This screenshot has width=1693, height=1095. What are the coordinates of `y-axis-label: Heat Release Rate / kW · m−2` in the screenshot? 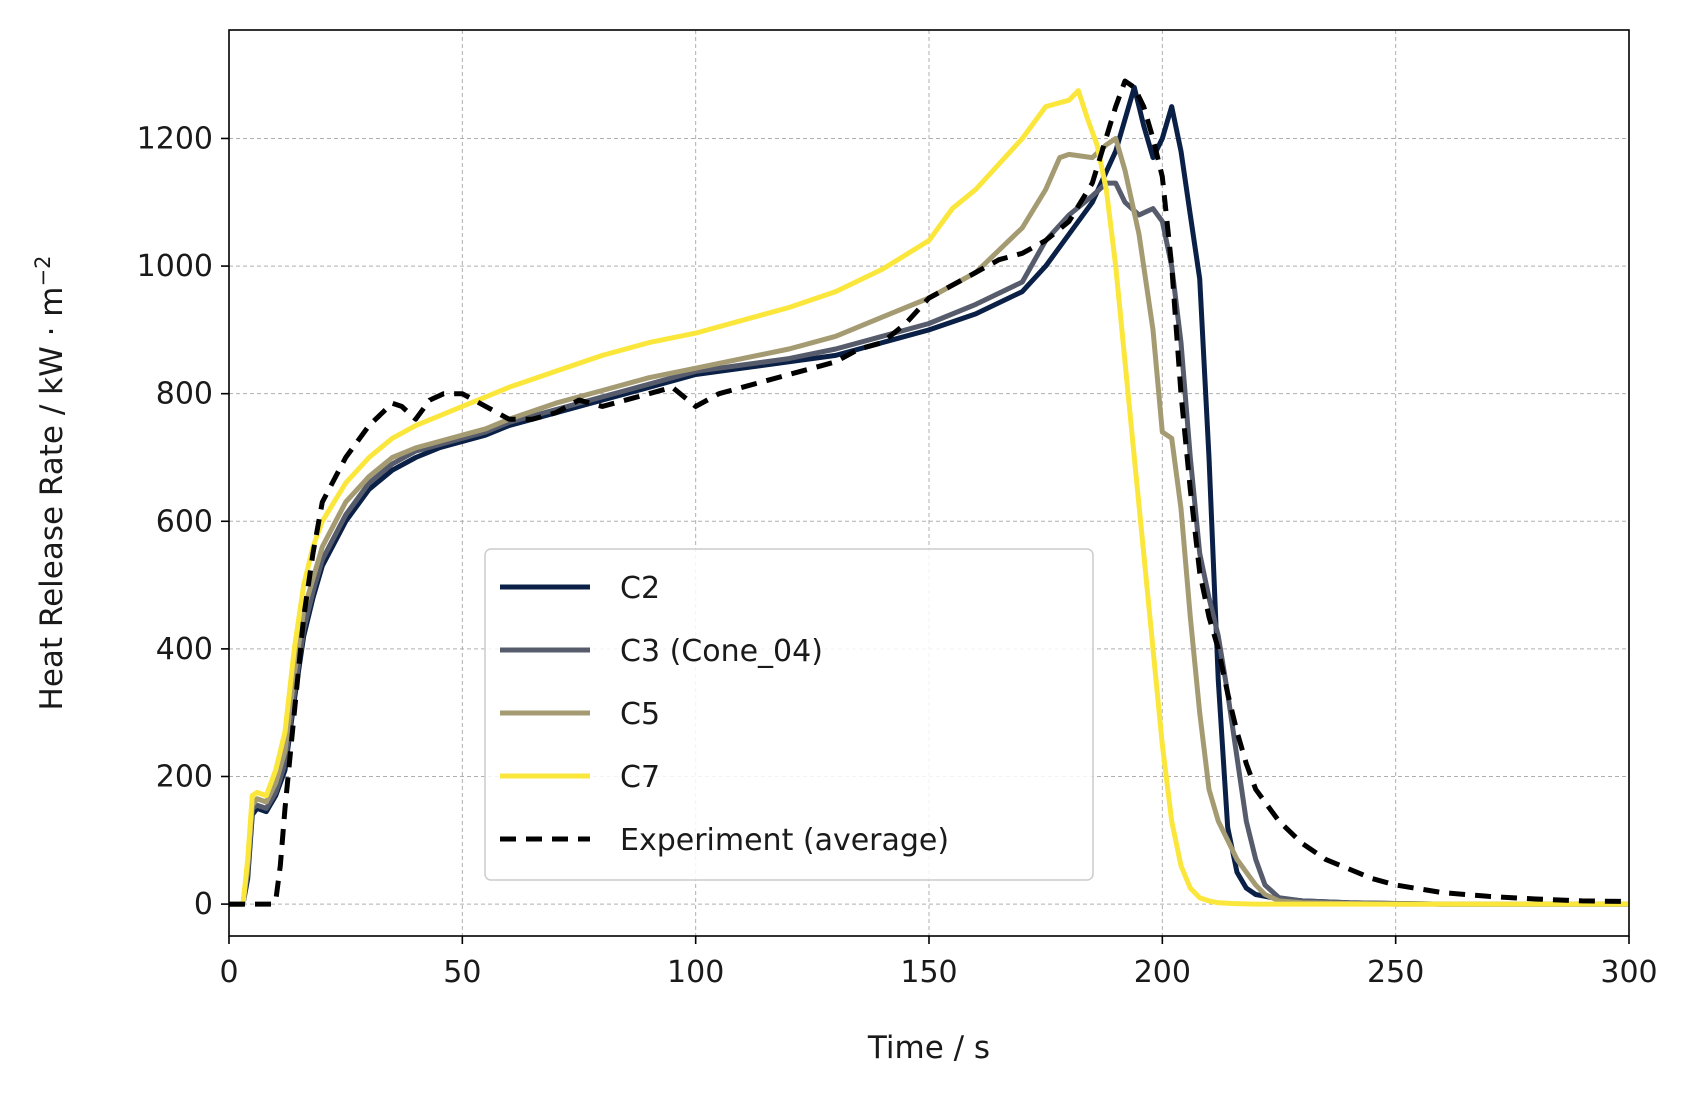 It's located at (50, 483).